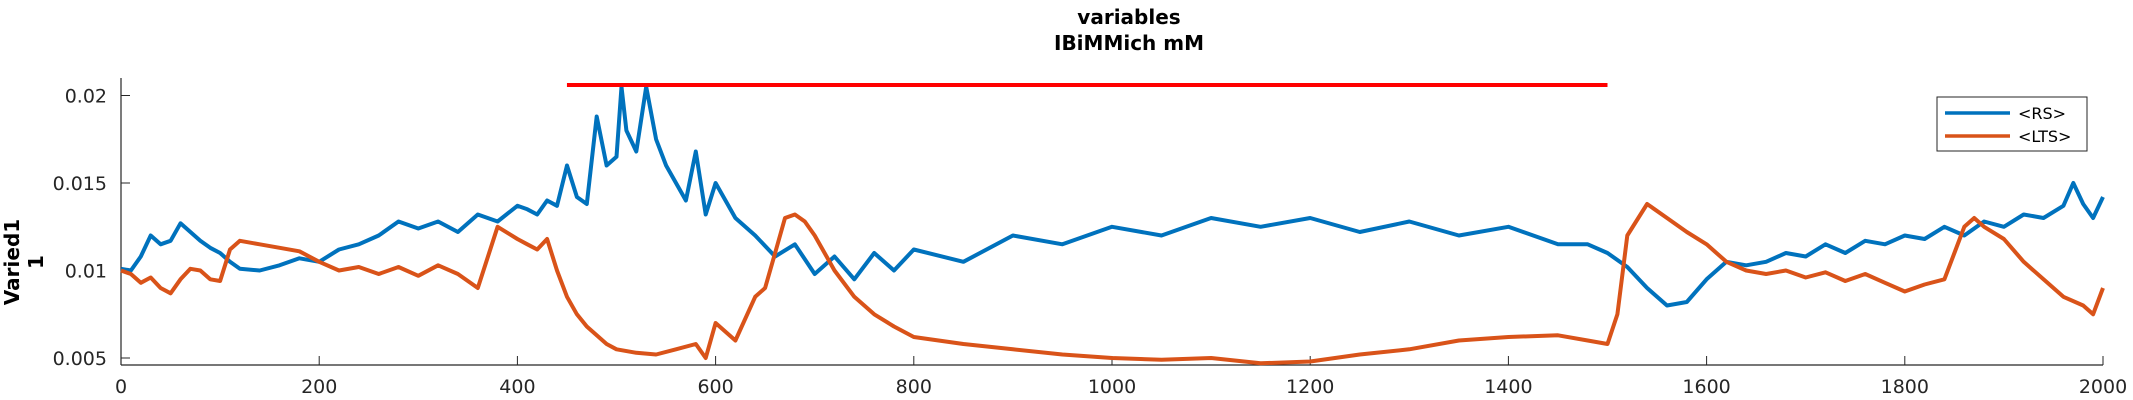  What do you see at coordinates (1129, 43) in the screenshot?
I see `chart-subtitle: IBiMMich mM` at bounding box center [1129, 43].